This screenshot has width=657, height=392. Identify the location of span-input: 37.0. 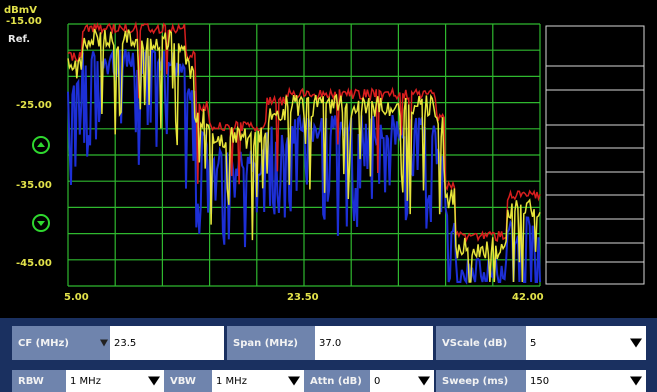
(374, 343).